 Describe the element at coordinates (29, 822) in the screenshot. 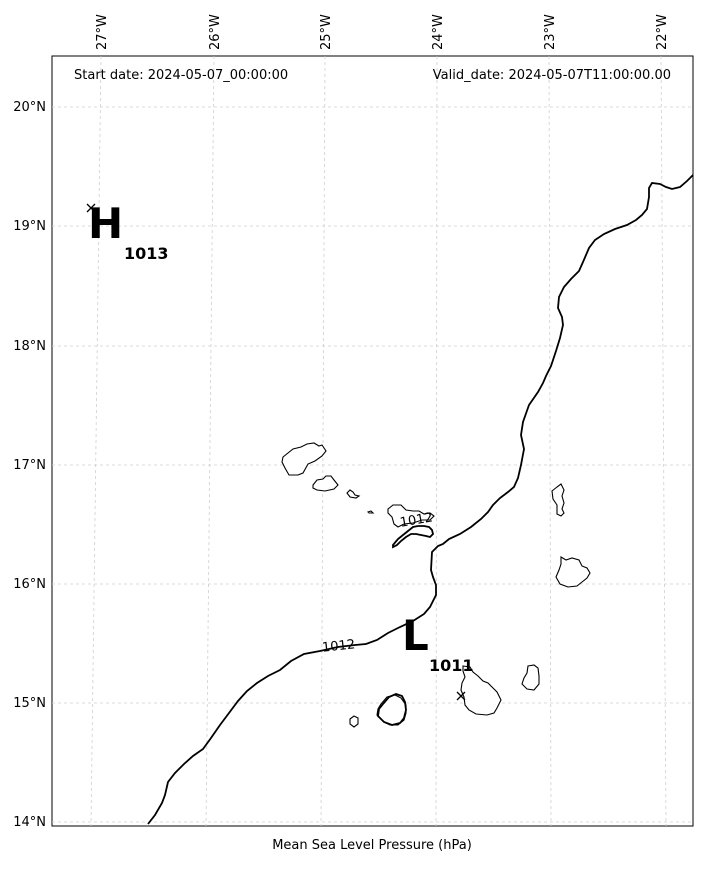

I see `lat-label: 14°N` at that location.